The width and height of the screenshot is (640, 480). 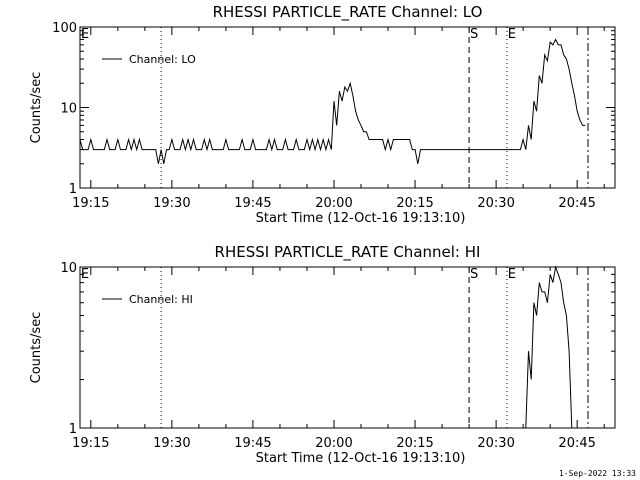 What do you see at coordinates (64, 28) in the screenshot?
I see `y-tick-label: 100` at bounding box center [64, 28].